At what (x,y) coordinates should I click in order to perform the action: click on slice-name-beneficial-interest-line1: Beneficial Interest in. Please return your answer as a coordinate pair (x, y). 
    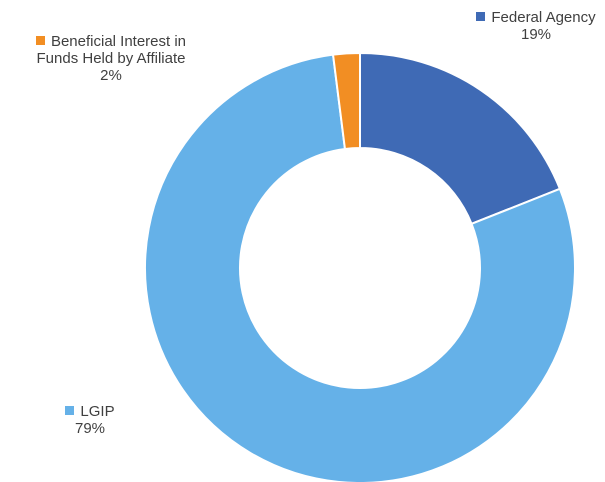
    Looking at the image, I should click on (118, 41).